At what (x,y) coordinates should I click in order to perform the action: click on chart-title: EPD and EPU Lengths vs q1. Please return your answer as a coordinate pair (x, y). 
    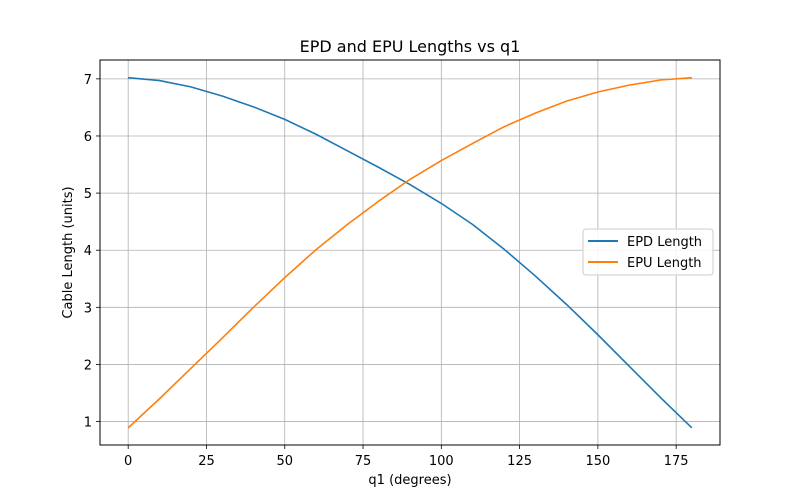
    Looking at the image, I should click on (410, 46).